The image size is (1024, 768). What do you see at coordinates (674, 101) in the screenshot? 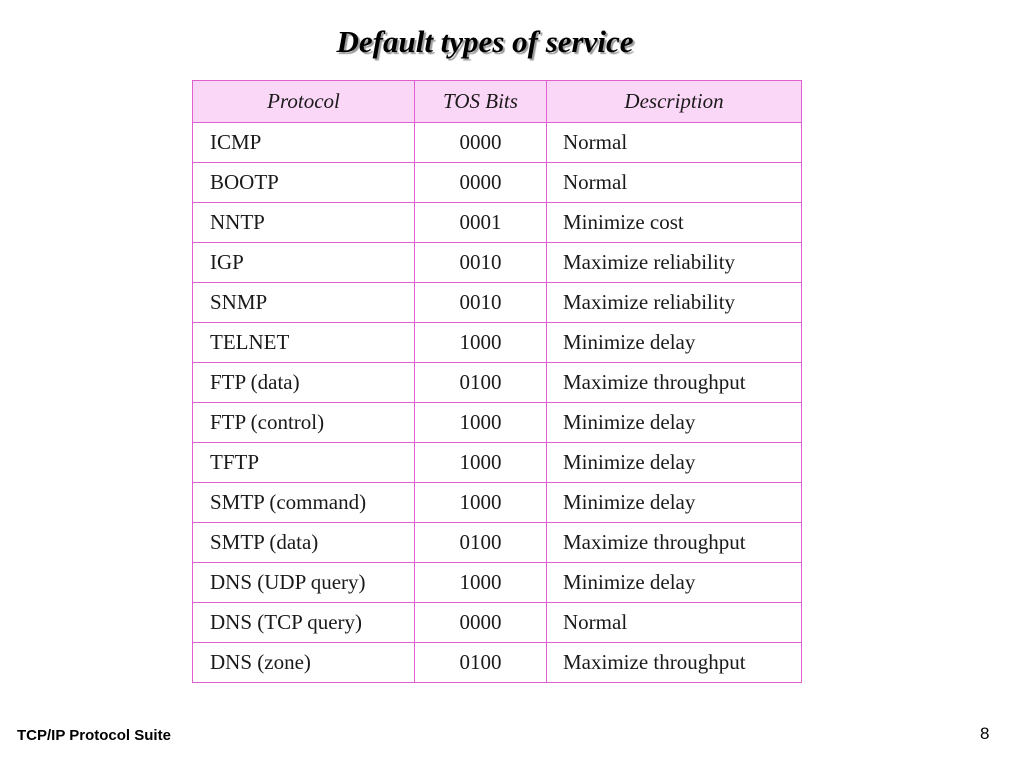
I see `header-description: Description` at bounding box center [674, 101].